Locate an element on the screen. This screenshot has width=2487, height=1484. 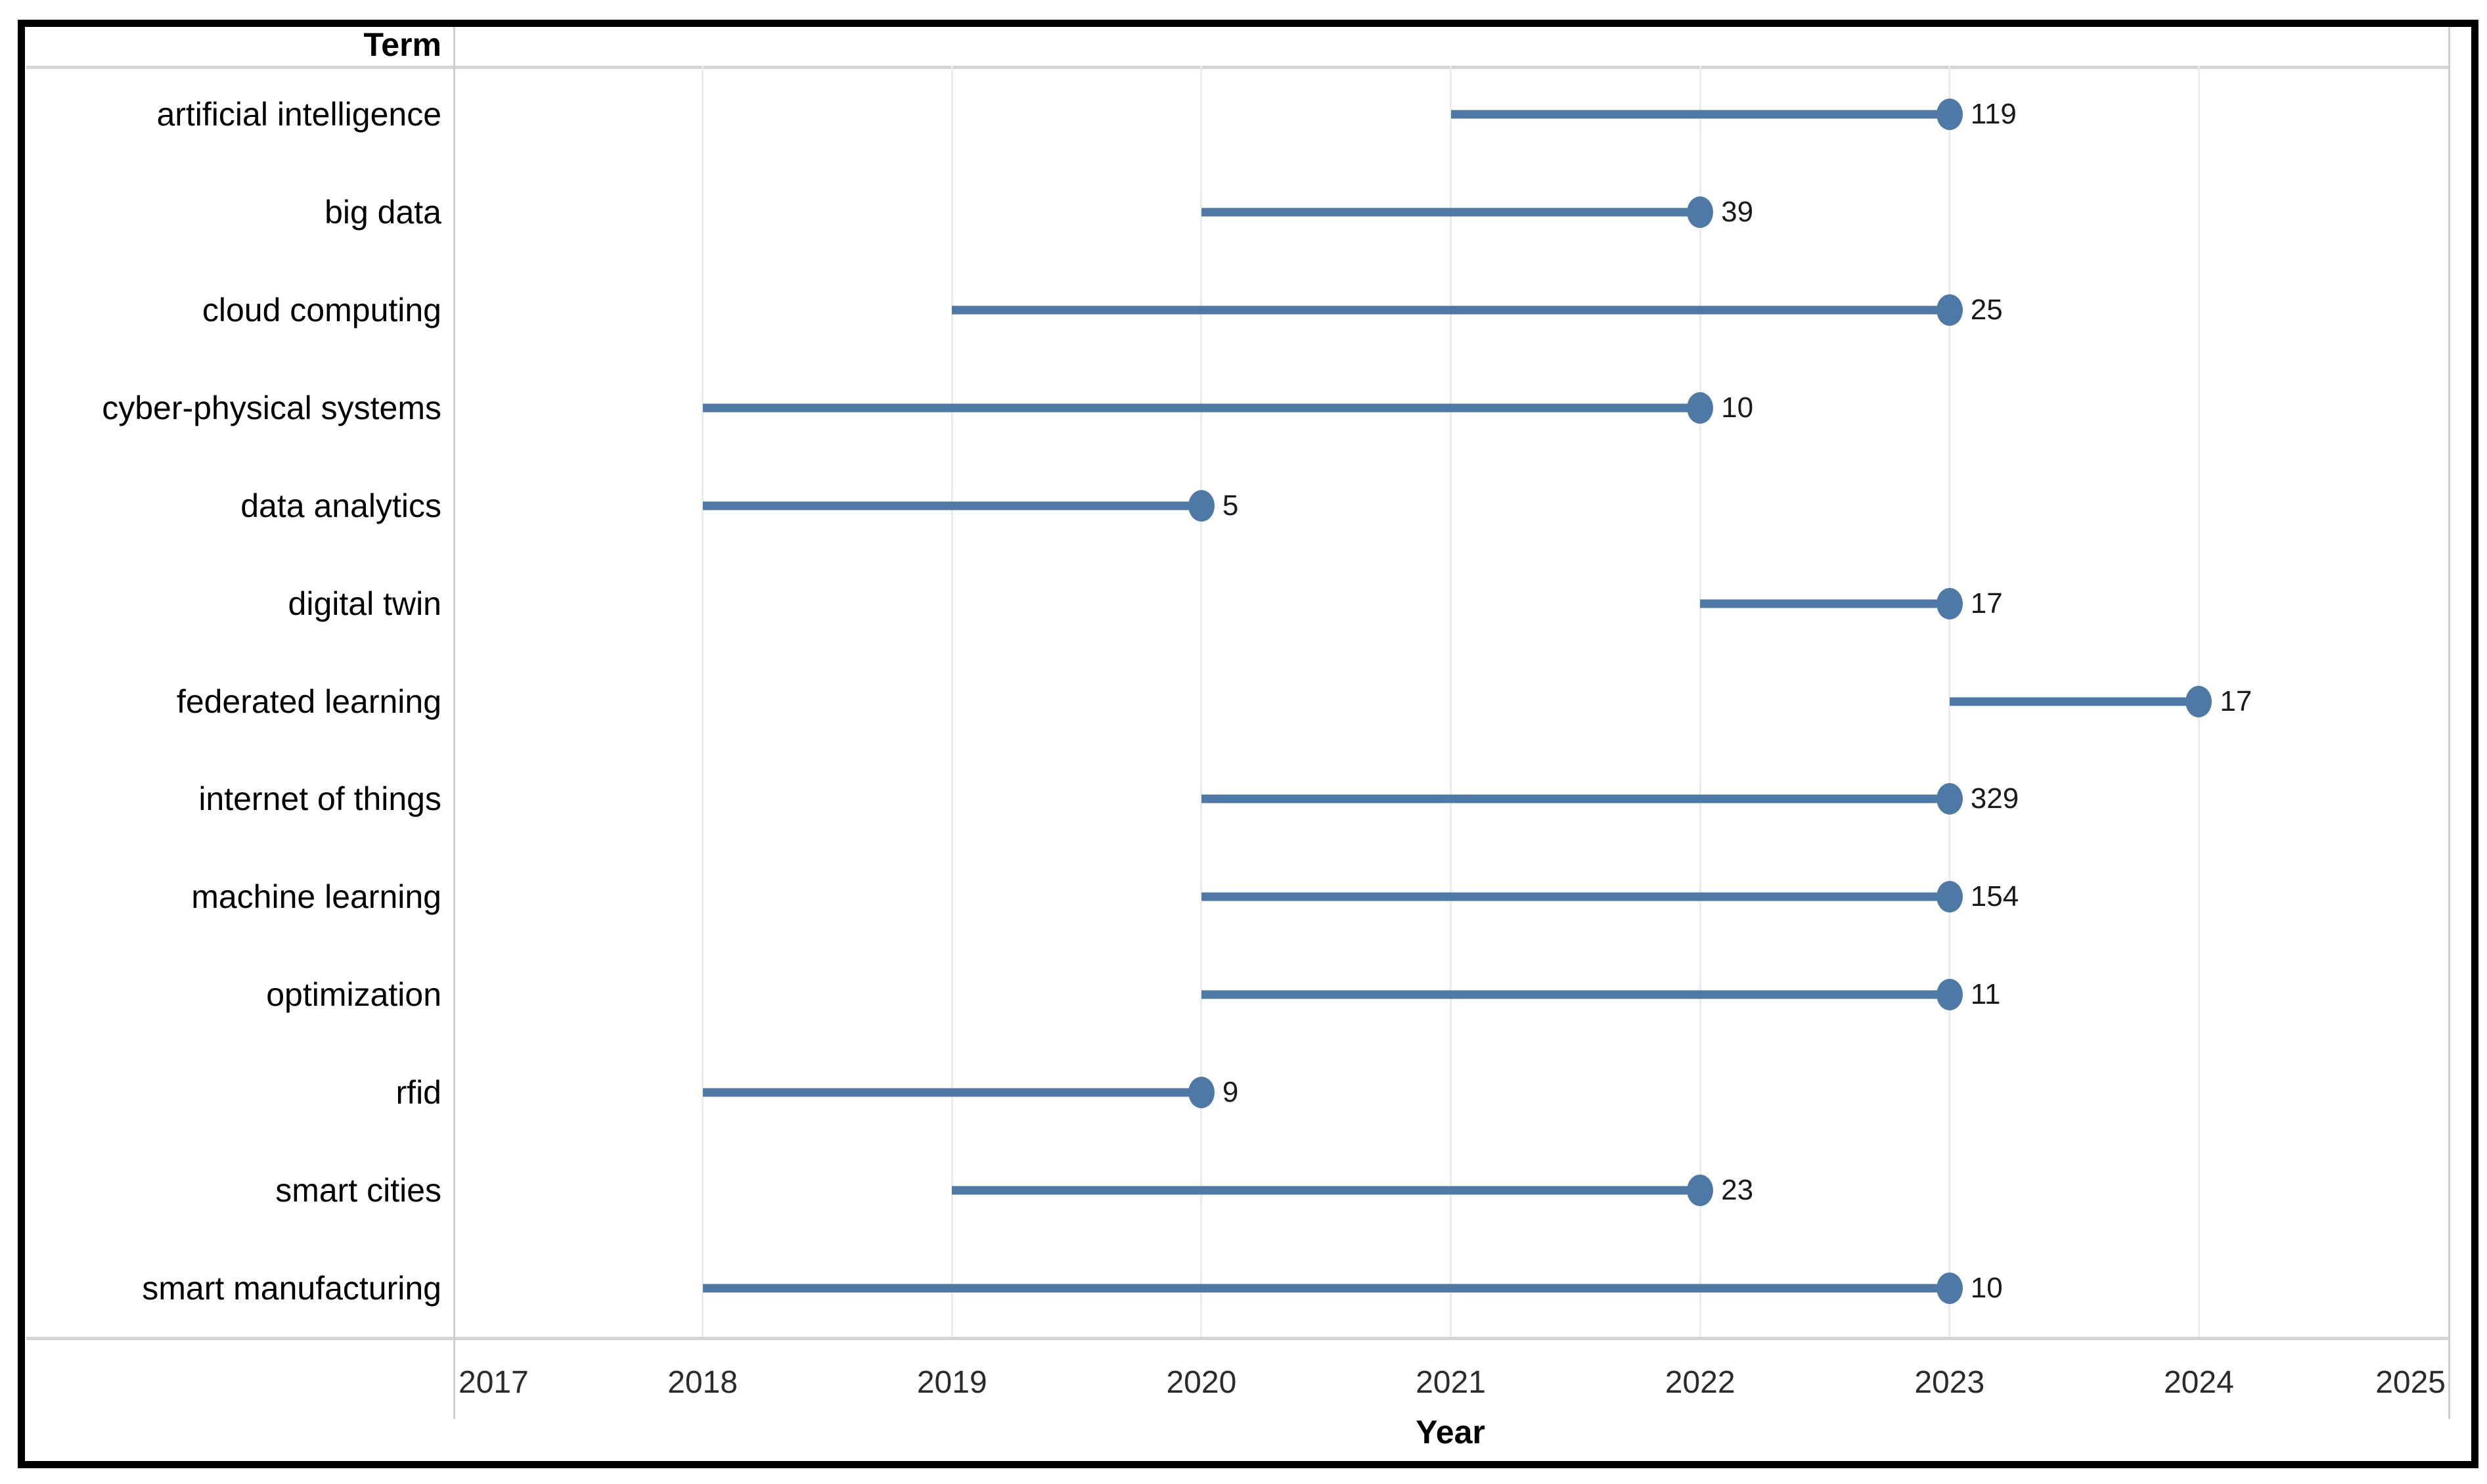
term-label: smart cities is located at coordinates (358, 1190).